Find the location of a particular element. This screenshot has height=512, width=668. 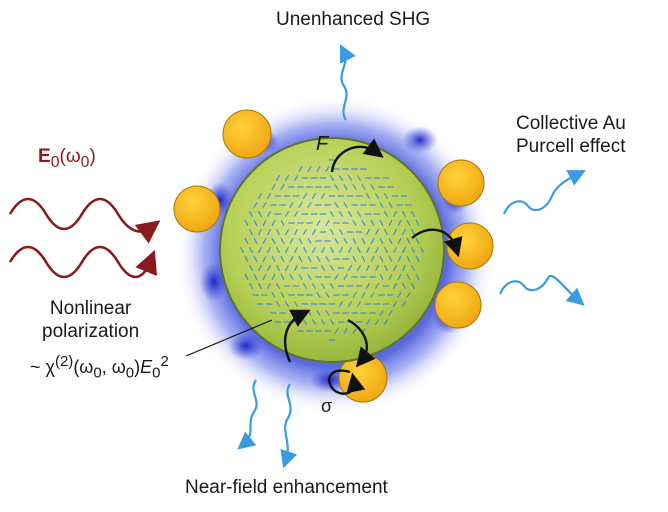

collective-purcell-label: Collective Au Purcell effect is located at coordinates (571, 135).